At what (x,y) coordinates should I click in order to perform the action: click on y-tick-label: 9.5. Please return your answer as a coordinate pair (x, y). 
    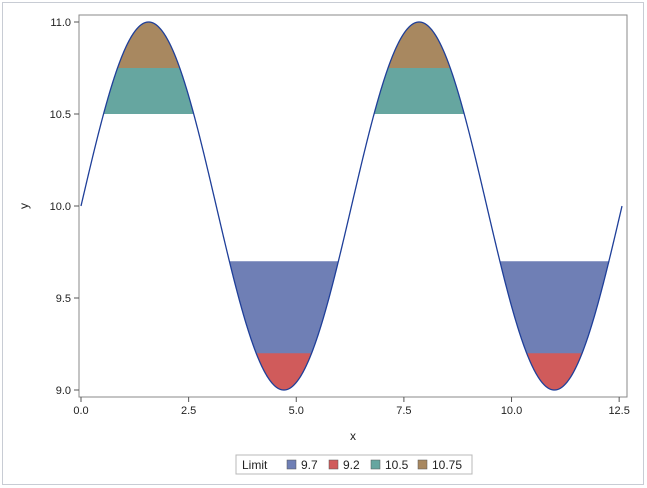
    Looking at the image, I should click on (63, 299).